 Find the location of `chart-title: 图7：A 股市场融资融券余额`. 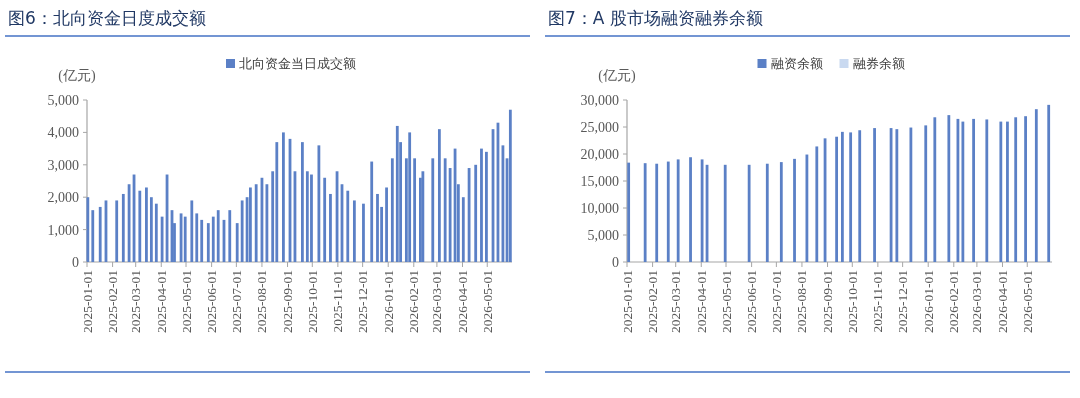

chart-title: 图7：A 股市场融资融券余额 is located at coordinates (655, 18).